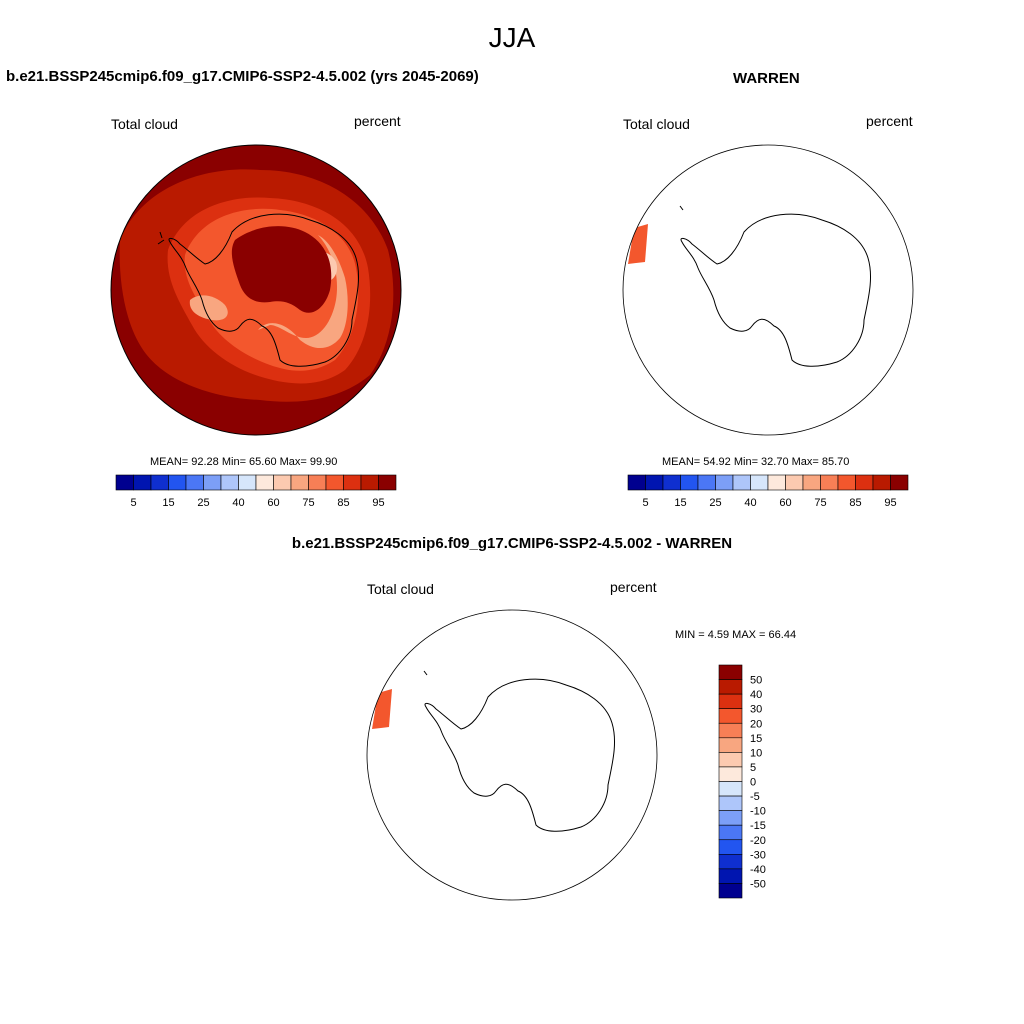 Image resolution: width=1024 pixels, height=1024 pixels. I want to click on diff-units-label: percent, so click(633, 587).